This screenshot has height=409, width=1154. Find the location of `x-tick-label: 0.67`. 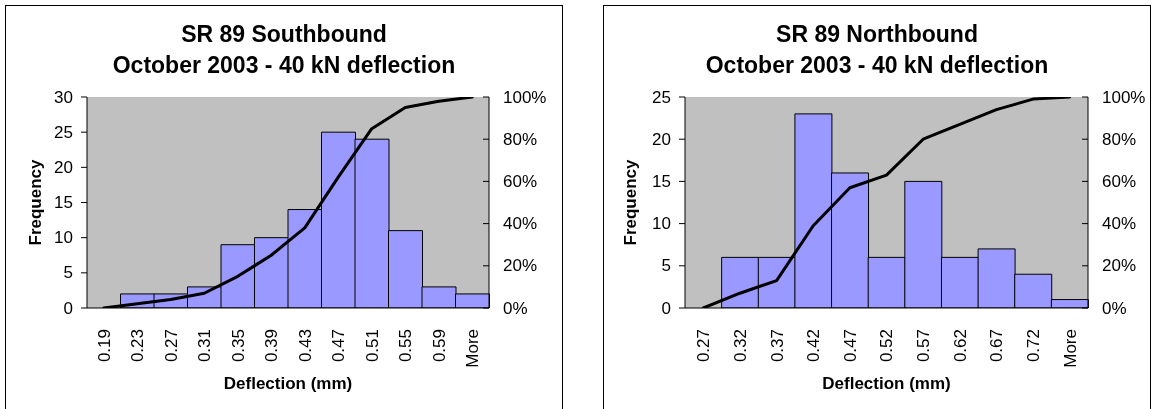

x-tick-label: 0.67 is located at coordinates (997, 346).